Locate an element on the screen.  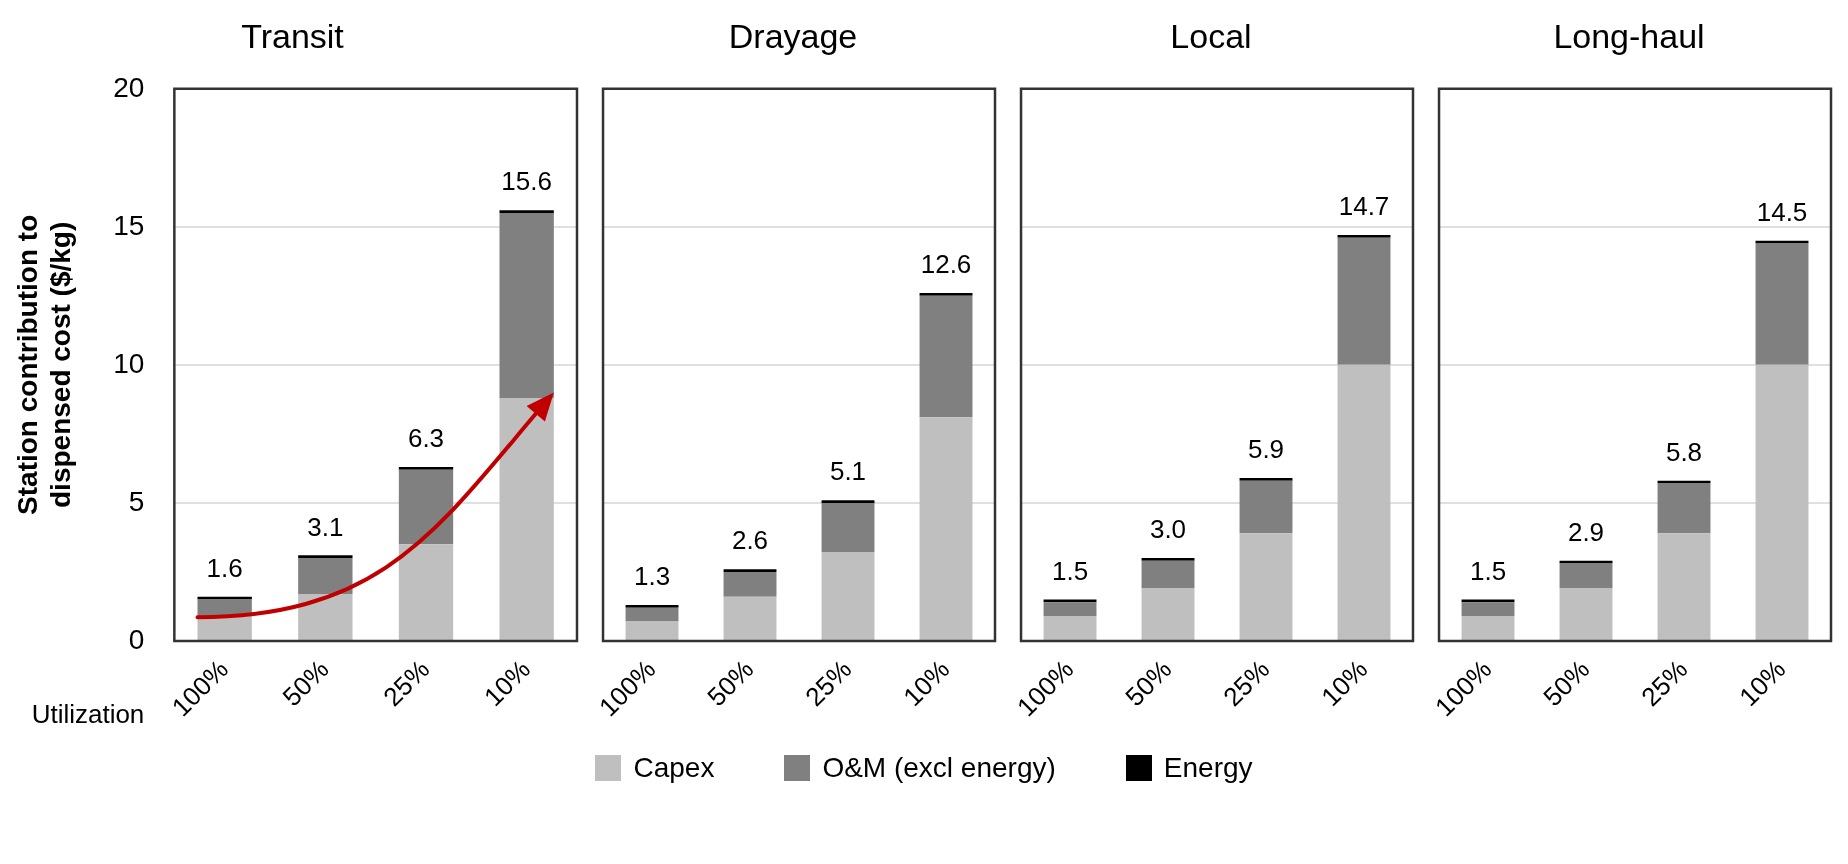
x-axis-title: Utilization is located at coordinates (88, 714).